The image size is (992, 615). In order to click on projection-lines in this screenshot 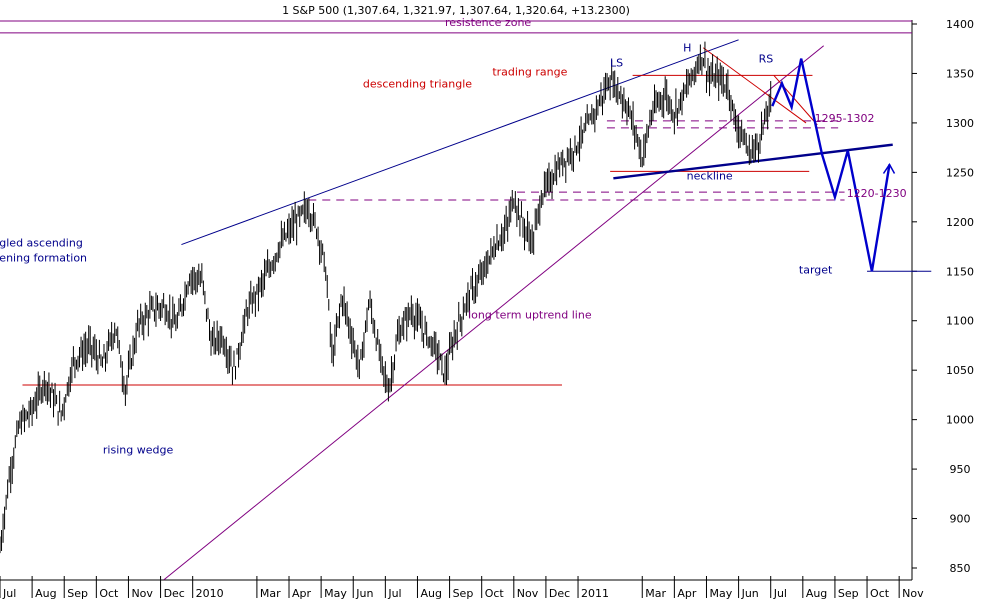, I will do `click(833, 165)`.